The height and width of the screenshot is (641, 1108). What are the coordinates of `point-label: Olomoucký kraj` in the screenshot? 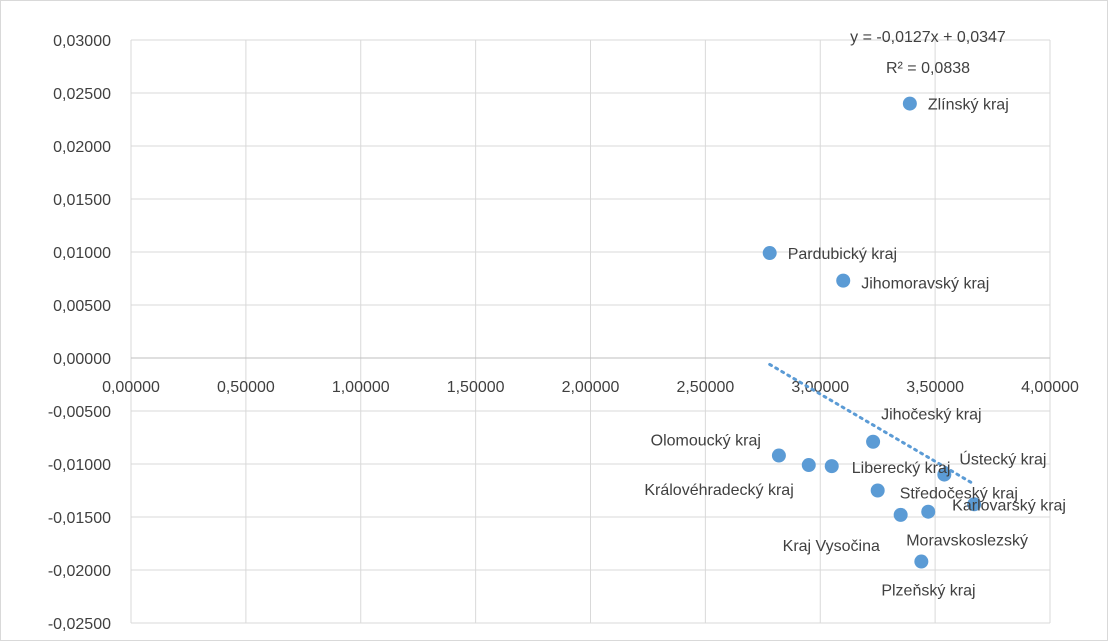 It's located at (706, 441).